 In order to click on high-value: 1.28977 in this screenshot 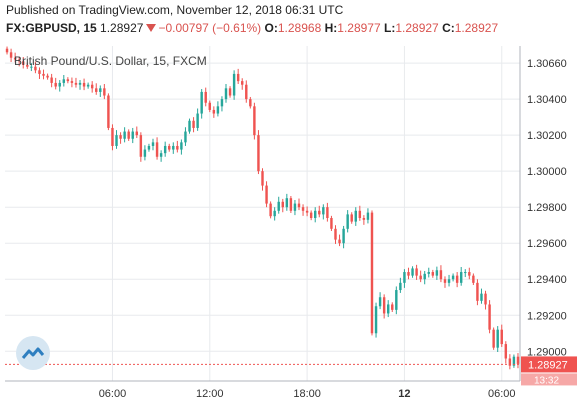, I will do `click(359, 28)`.